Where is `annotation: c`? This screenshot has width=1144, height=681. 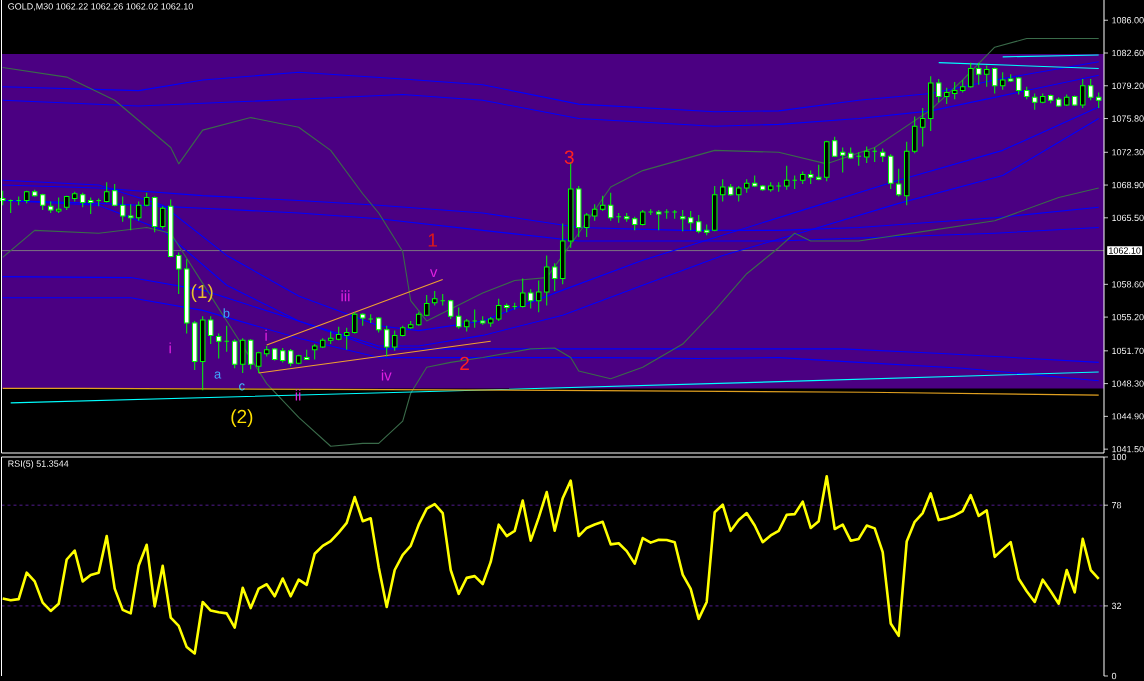 annotation: c is located at coordinates (242, 387).